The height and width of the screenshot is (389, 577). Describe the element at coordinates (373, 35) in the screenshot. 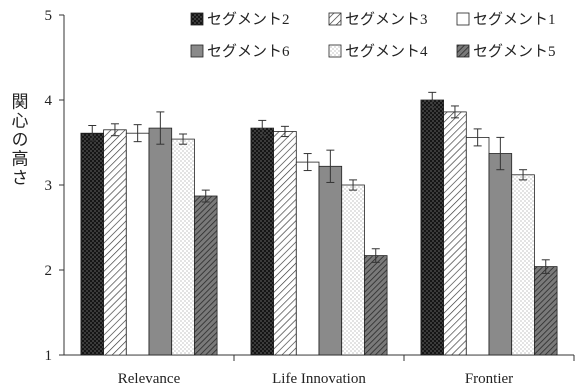

I see `legend: セグメント2 セグメント3 セグメント1 セグメント6 セグメント4 セグメント5` at that location.